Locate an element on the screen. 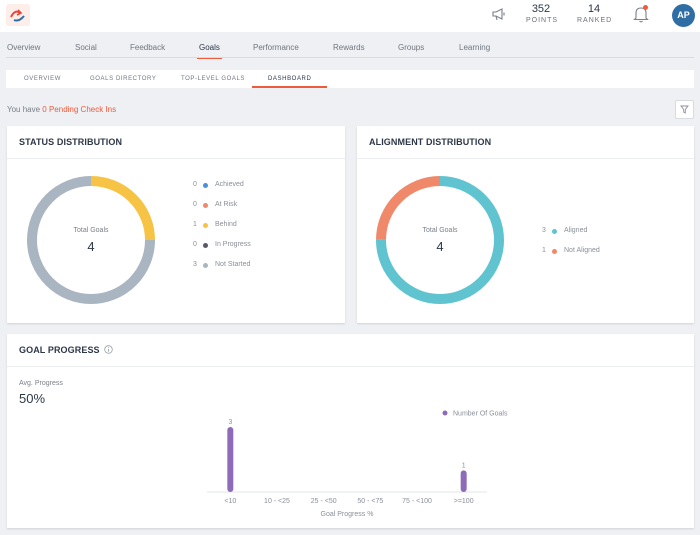 This screenshot has width=700, height=535. x-tick-label: 50 - <75 is located at coordinates (370, 501).